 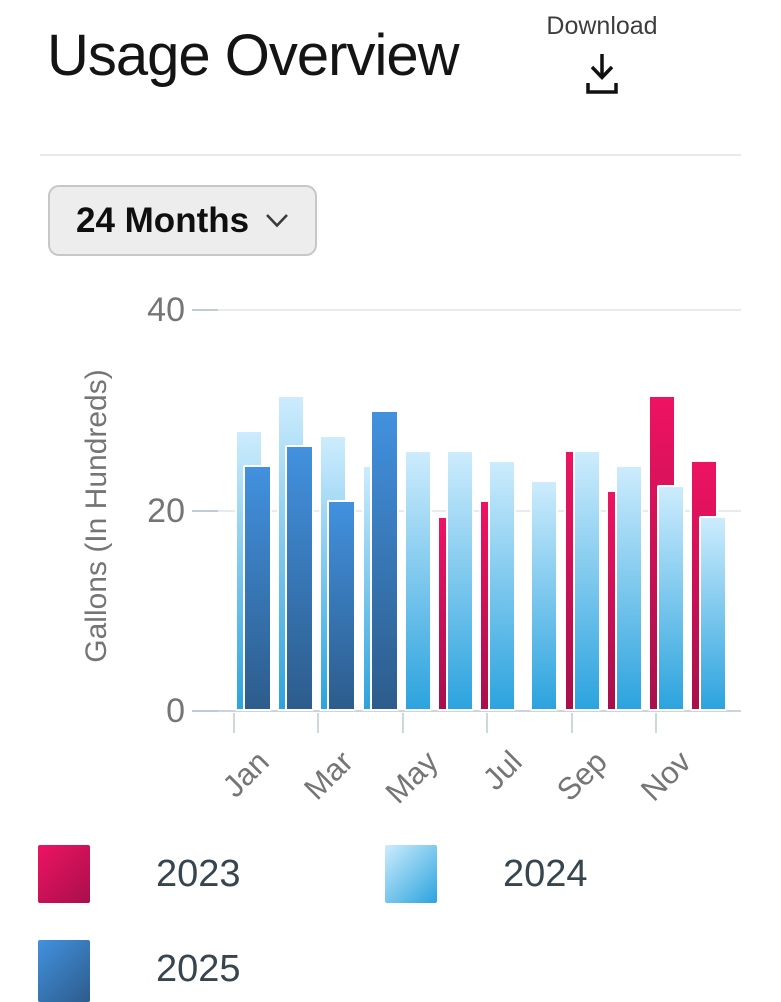 I want to click on legend-label: 2023, so click(x=198, y=874).